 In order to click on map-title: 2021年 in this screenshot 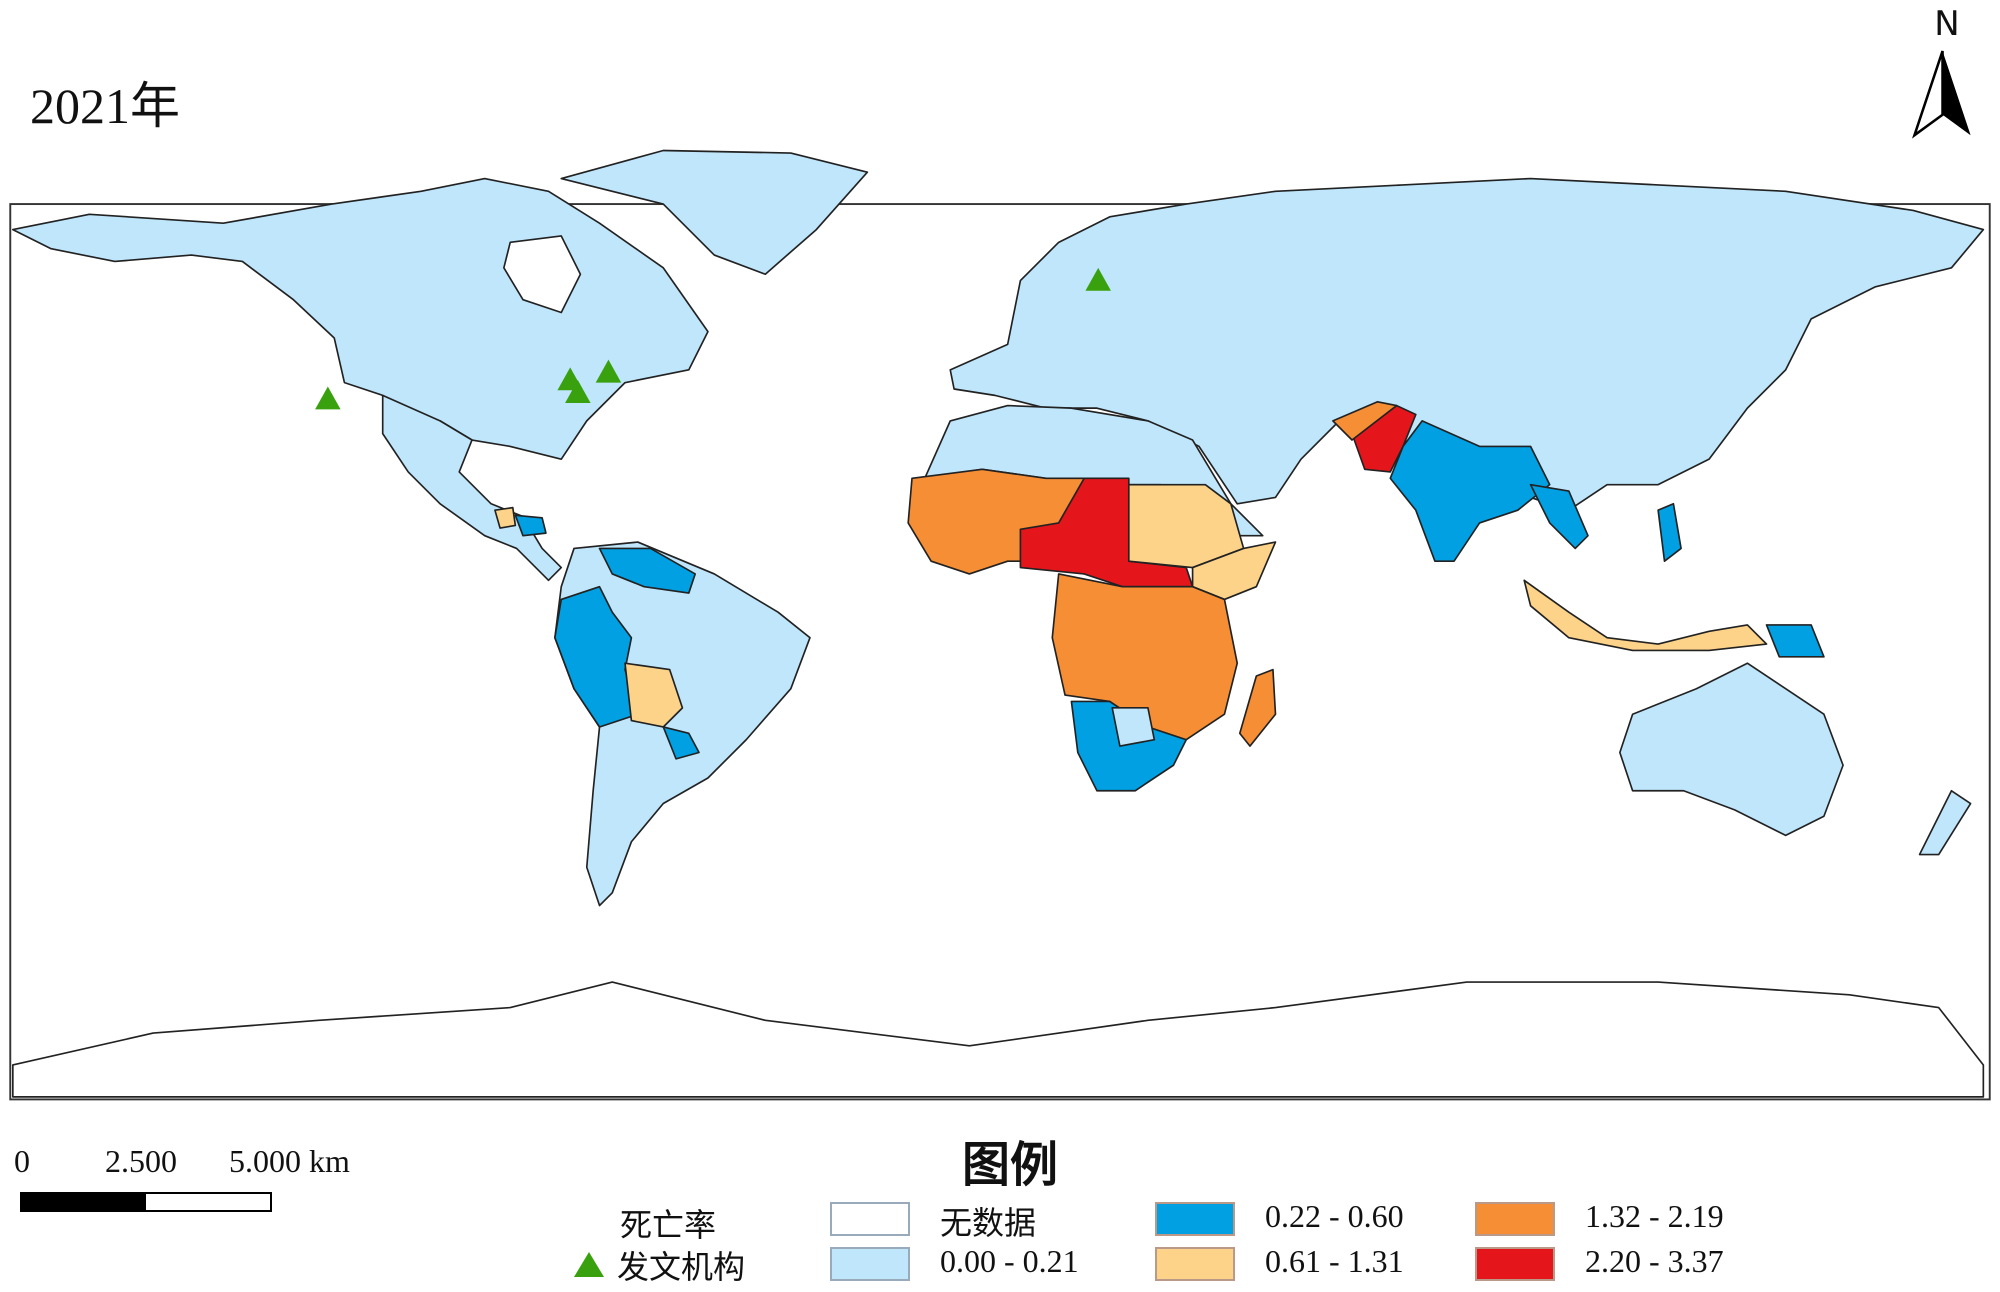, I will do `click(105, 106)`.